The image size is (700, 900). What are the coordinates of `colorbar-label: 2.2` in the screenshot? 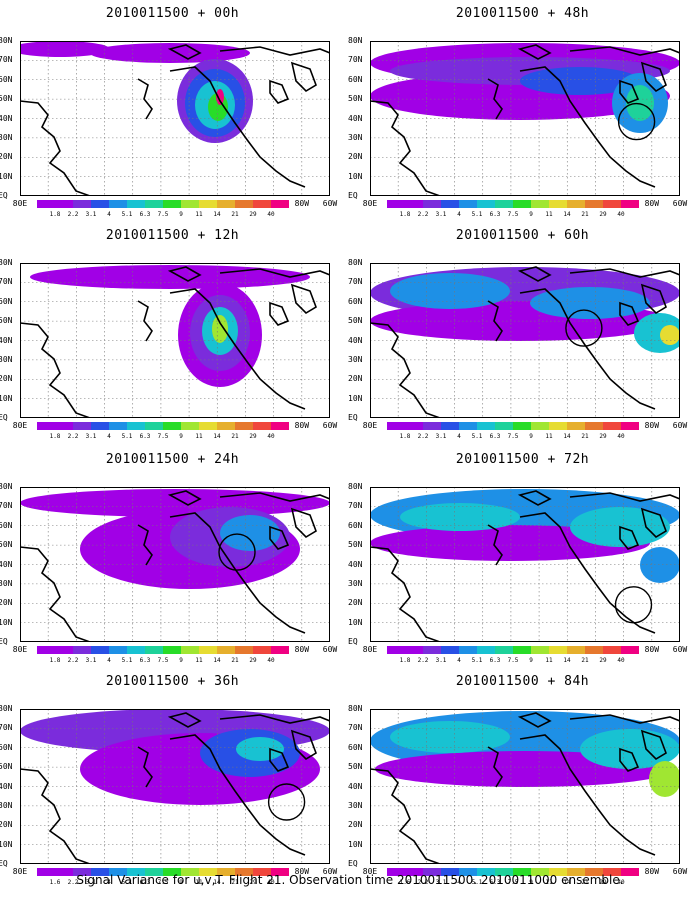 It's located at (73, 214).